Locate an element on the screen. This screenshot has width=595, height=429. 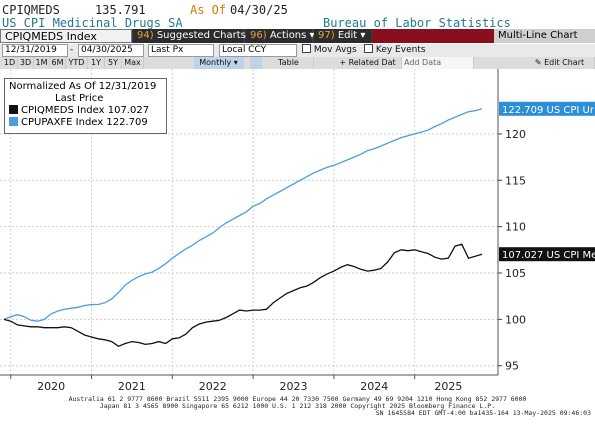
mov-avgs-label: Mov Avgs is located at coordinates (335, 50).